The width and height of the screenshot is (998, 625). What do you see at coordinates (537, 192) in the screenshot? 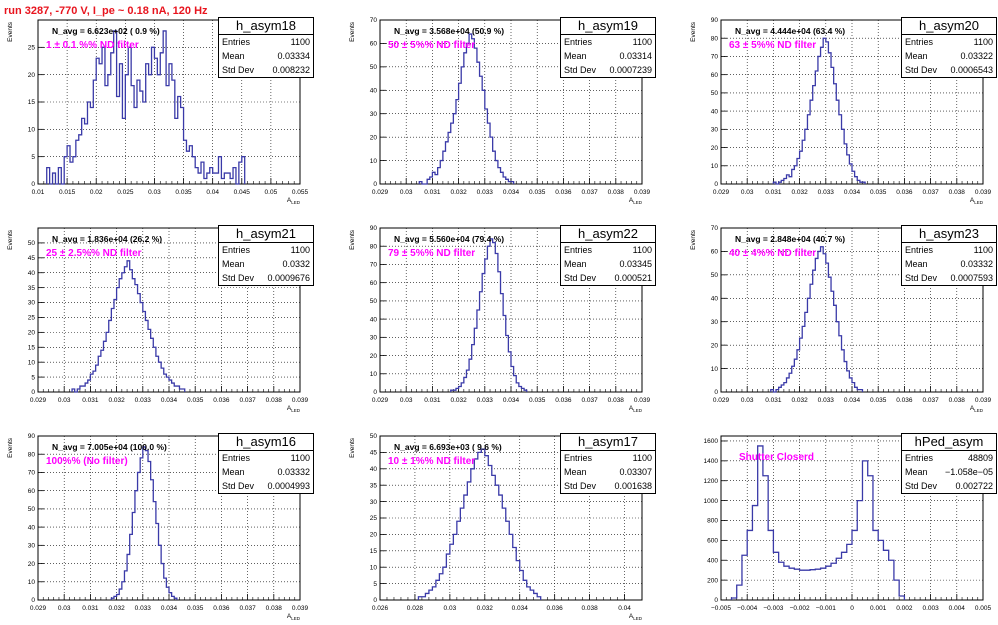
I see `x-tick-label: 0.035` at bounding box center [537, 192].